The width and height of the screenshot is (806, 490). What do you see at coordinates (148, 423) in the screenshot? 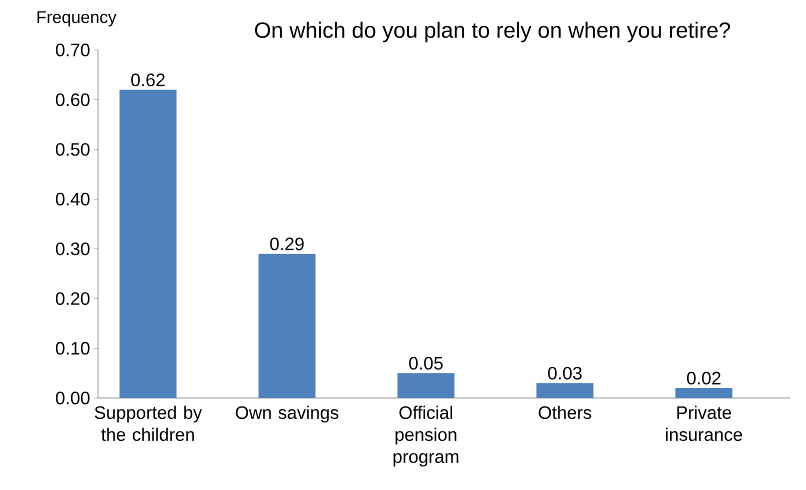
I see `x-tick-label: Supported by the children` at bounding box center [148, 423].